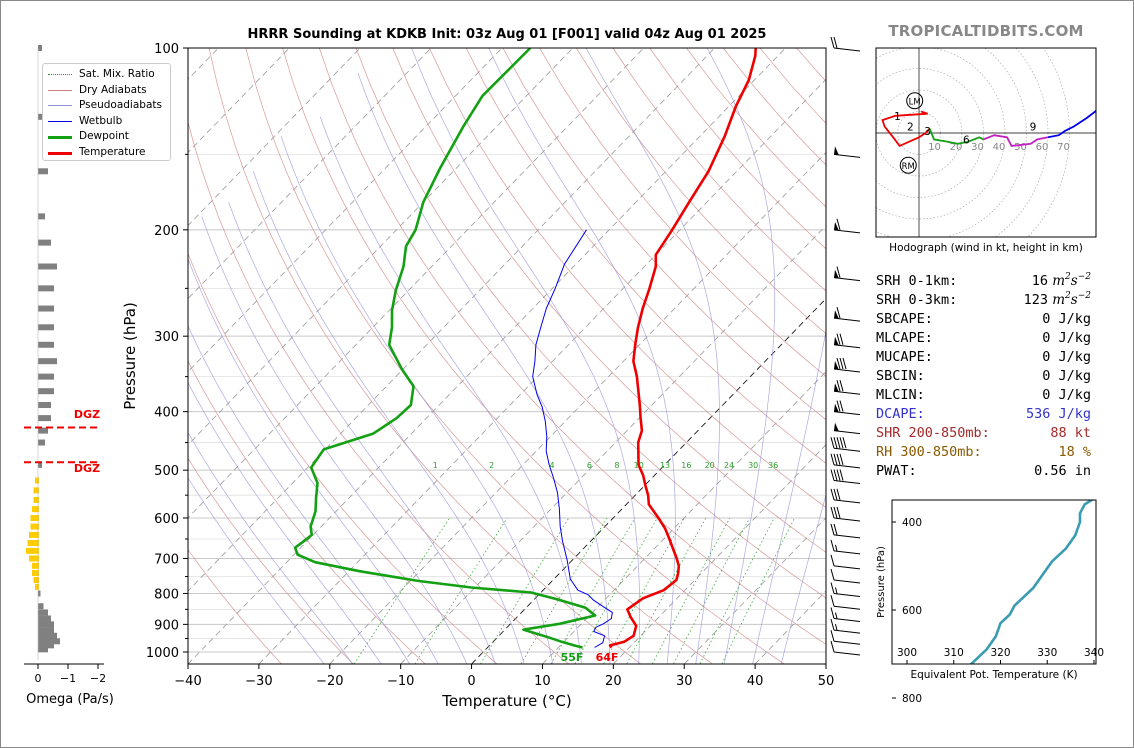  What do you see at coordinates (1070, 433) in the screenshot?
I see `stat-value: 88 kt` at bounding box center [1070, 433].